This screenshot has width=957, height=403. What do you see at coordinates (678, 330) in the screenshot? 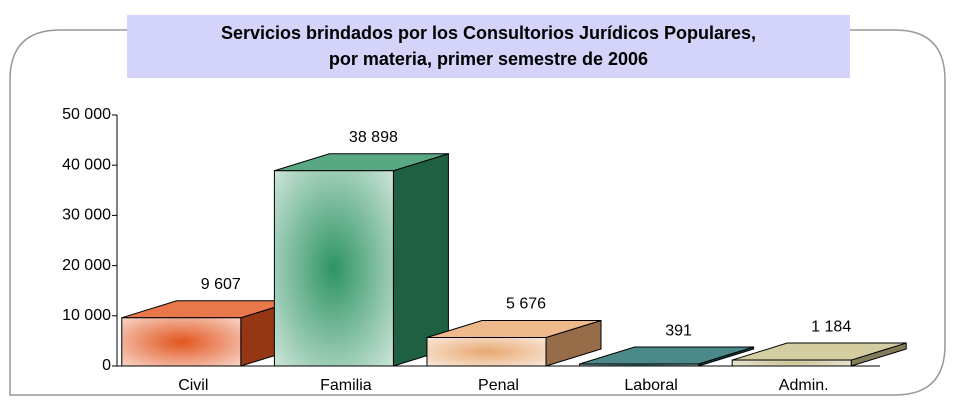
I see `value-label: 391` at bounding box center [678, 330].